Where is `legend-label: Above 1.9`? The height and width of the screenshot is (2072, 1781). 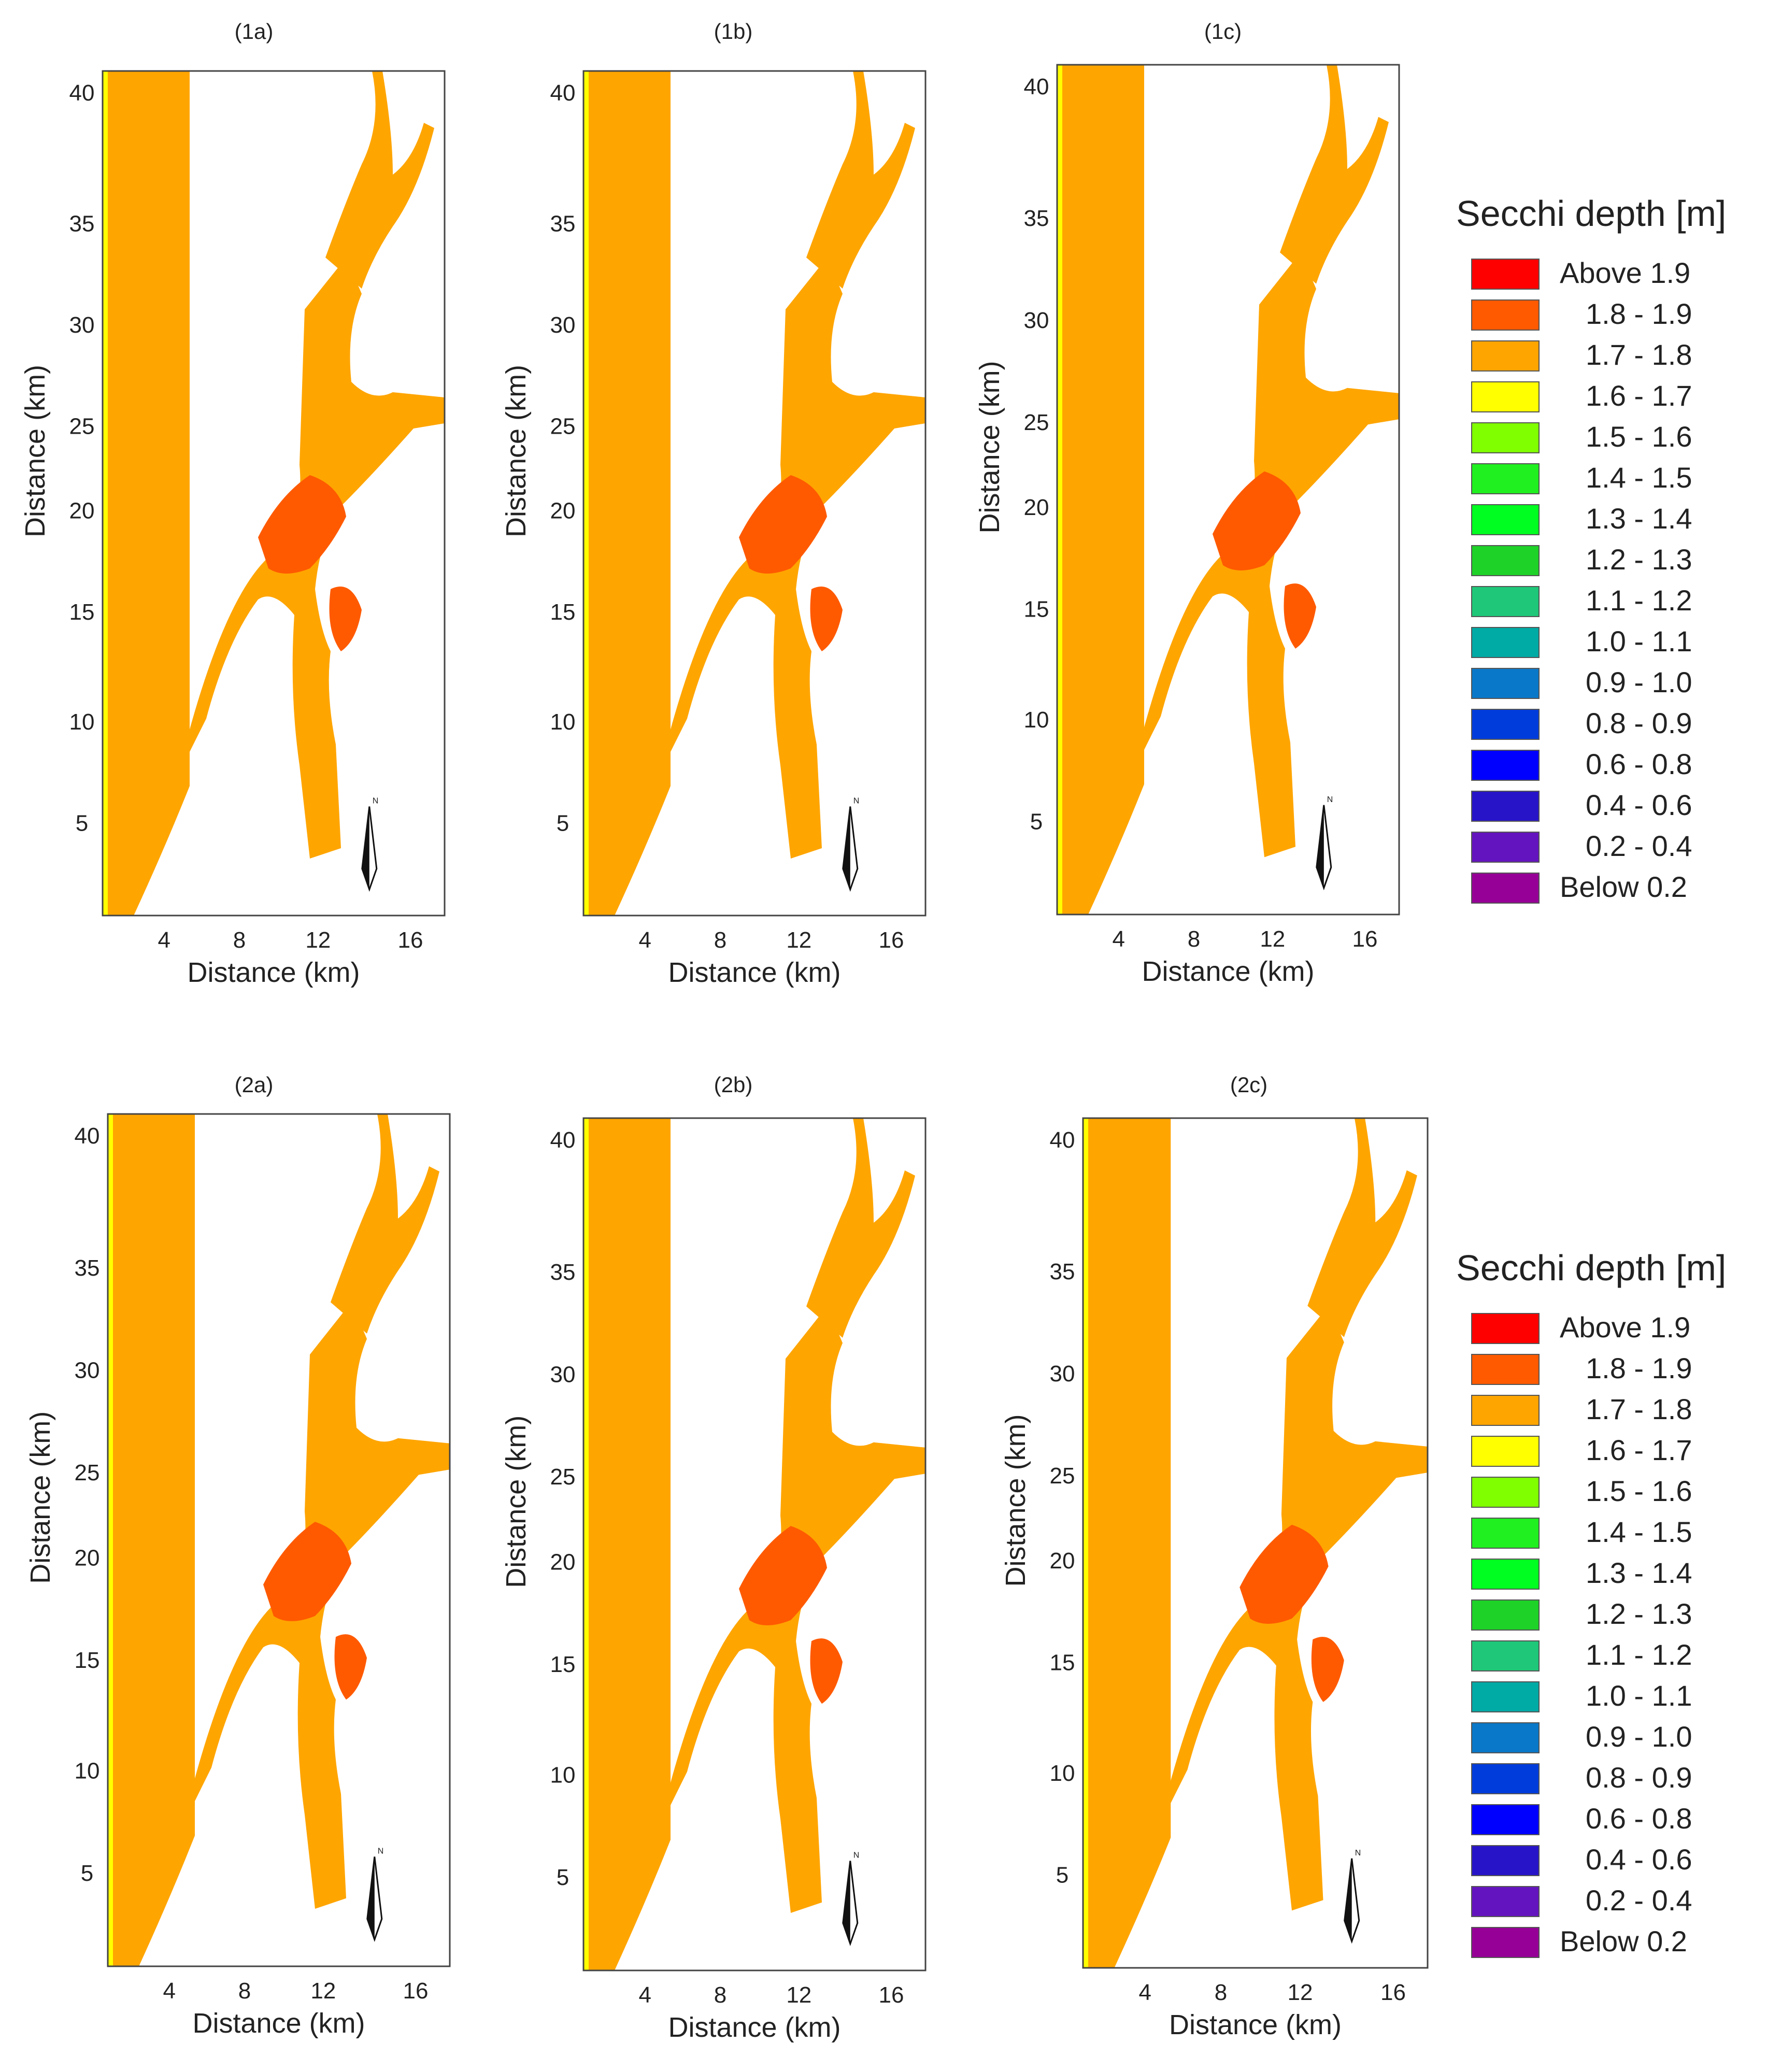
legend-label: Above 1.9 is located at coordinates (1625, 1327).